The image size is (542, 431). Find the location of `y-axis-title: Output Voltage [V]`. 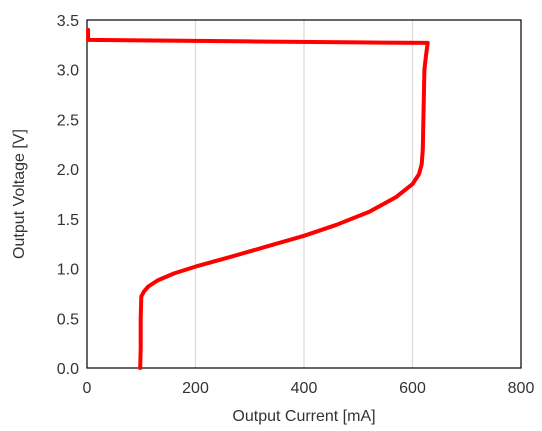

y-axis-title: Output Voltage [V] is located at coordinates (19, 194).